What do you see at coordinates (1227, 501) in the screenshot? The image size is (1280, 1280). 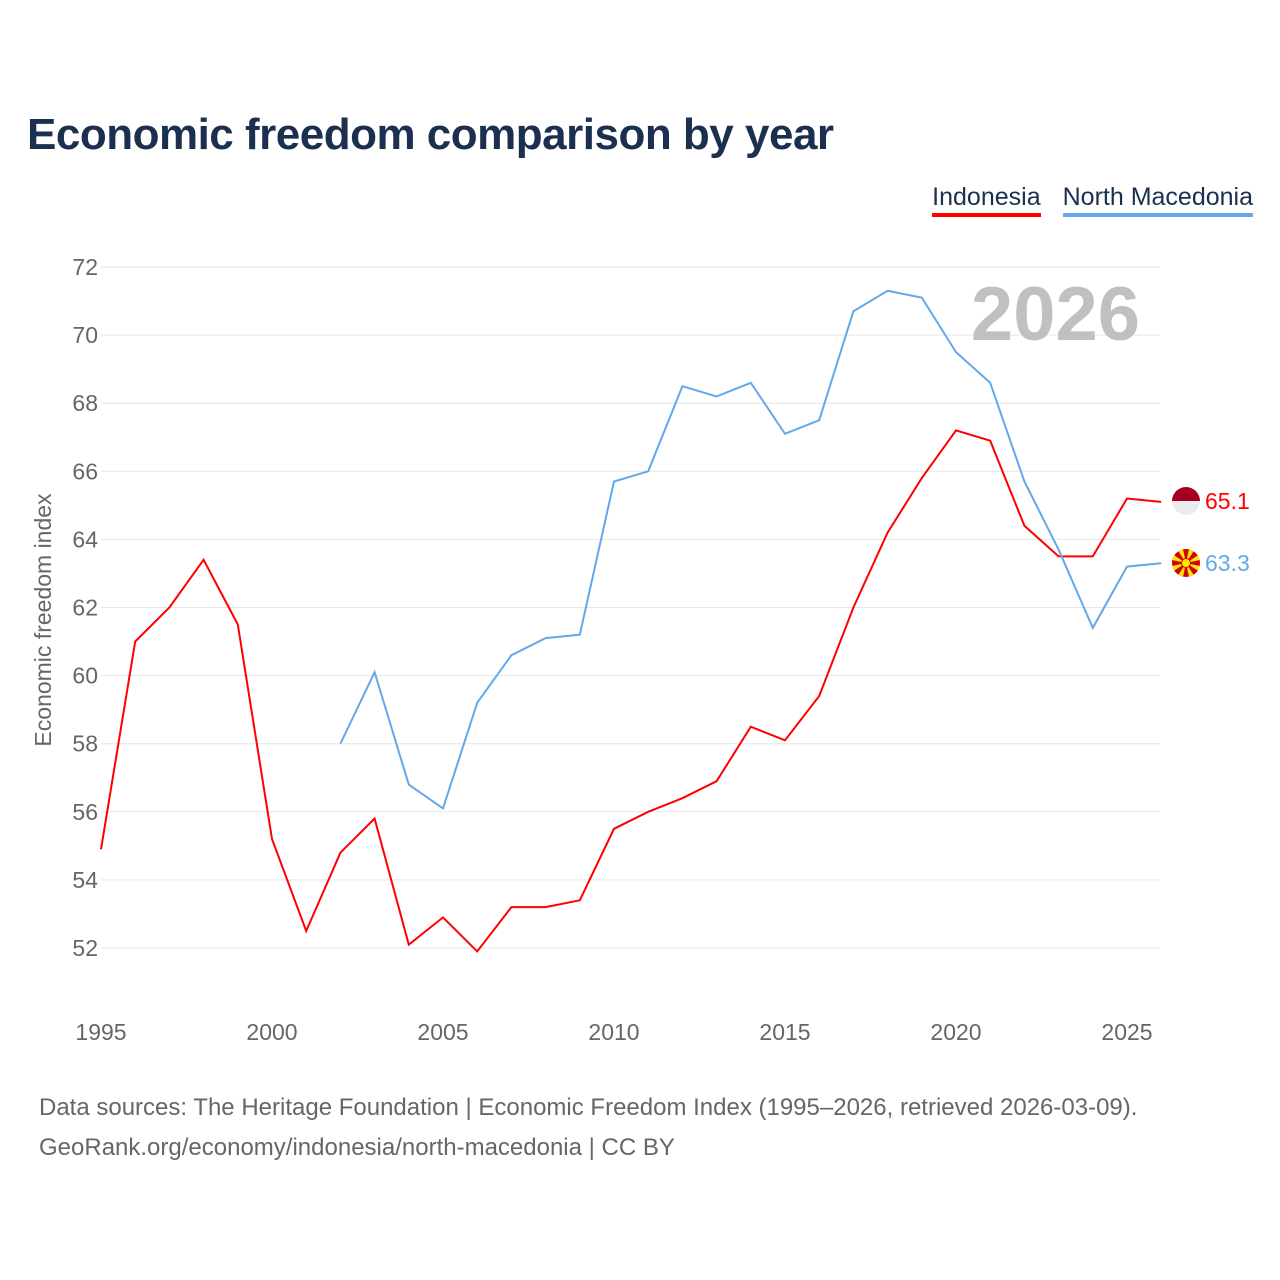 I see `end-label-indonesia: 65.1` at bounding box center [1227, 501].